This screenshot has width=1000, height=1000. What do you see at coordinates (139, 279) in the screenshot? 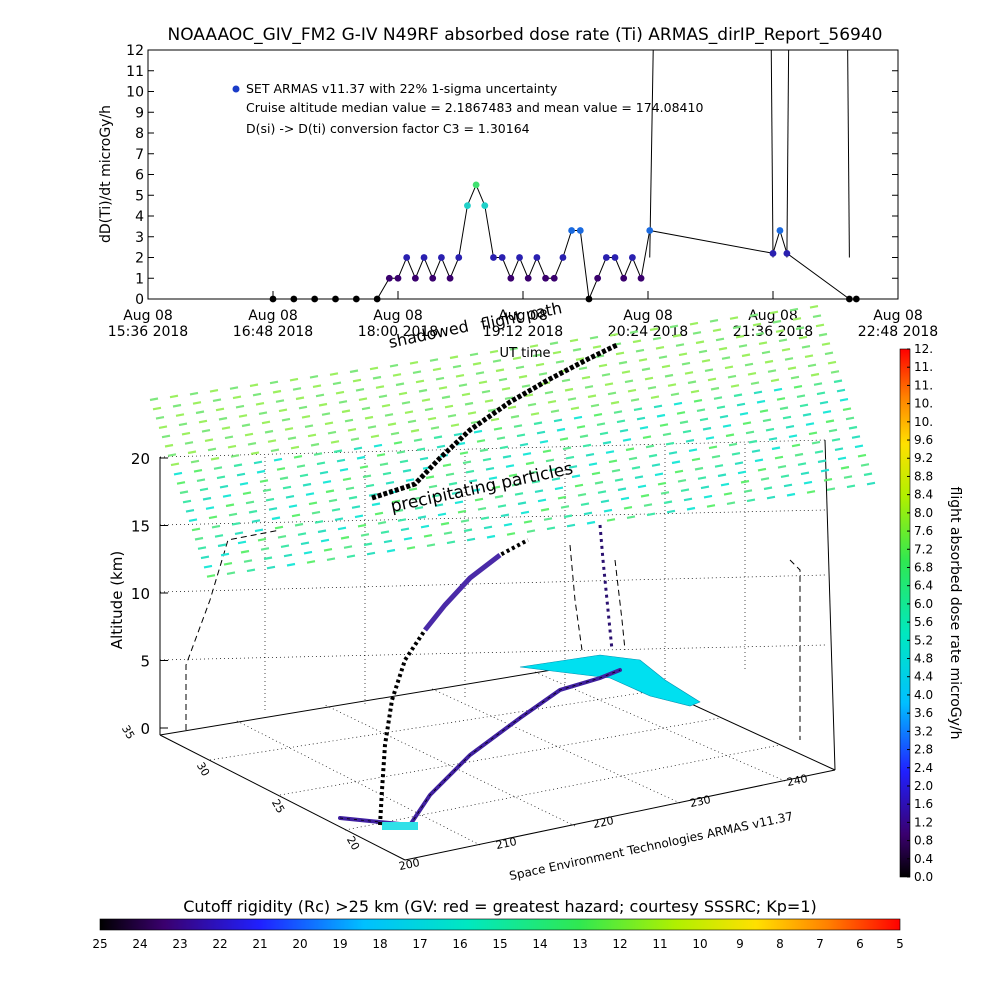
I see `y-tick-label: 1` at bounding box center [139, 279].